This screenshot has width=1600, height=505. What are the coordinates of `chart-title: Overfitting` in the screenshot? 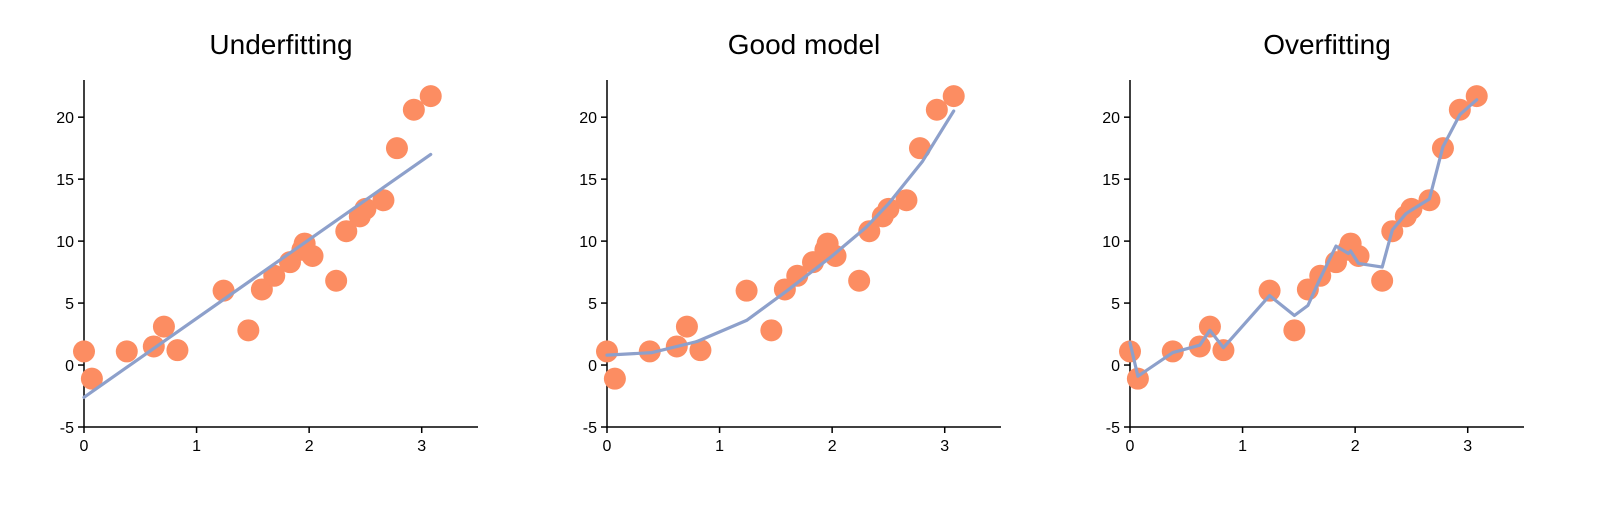 It's located at (1327, 44).